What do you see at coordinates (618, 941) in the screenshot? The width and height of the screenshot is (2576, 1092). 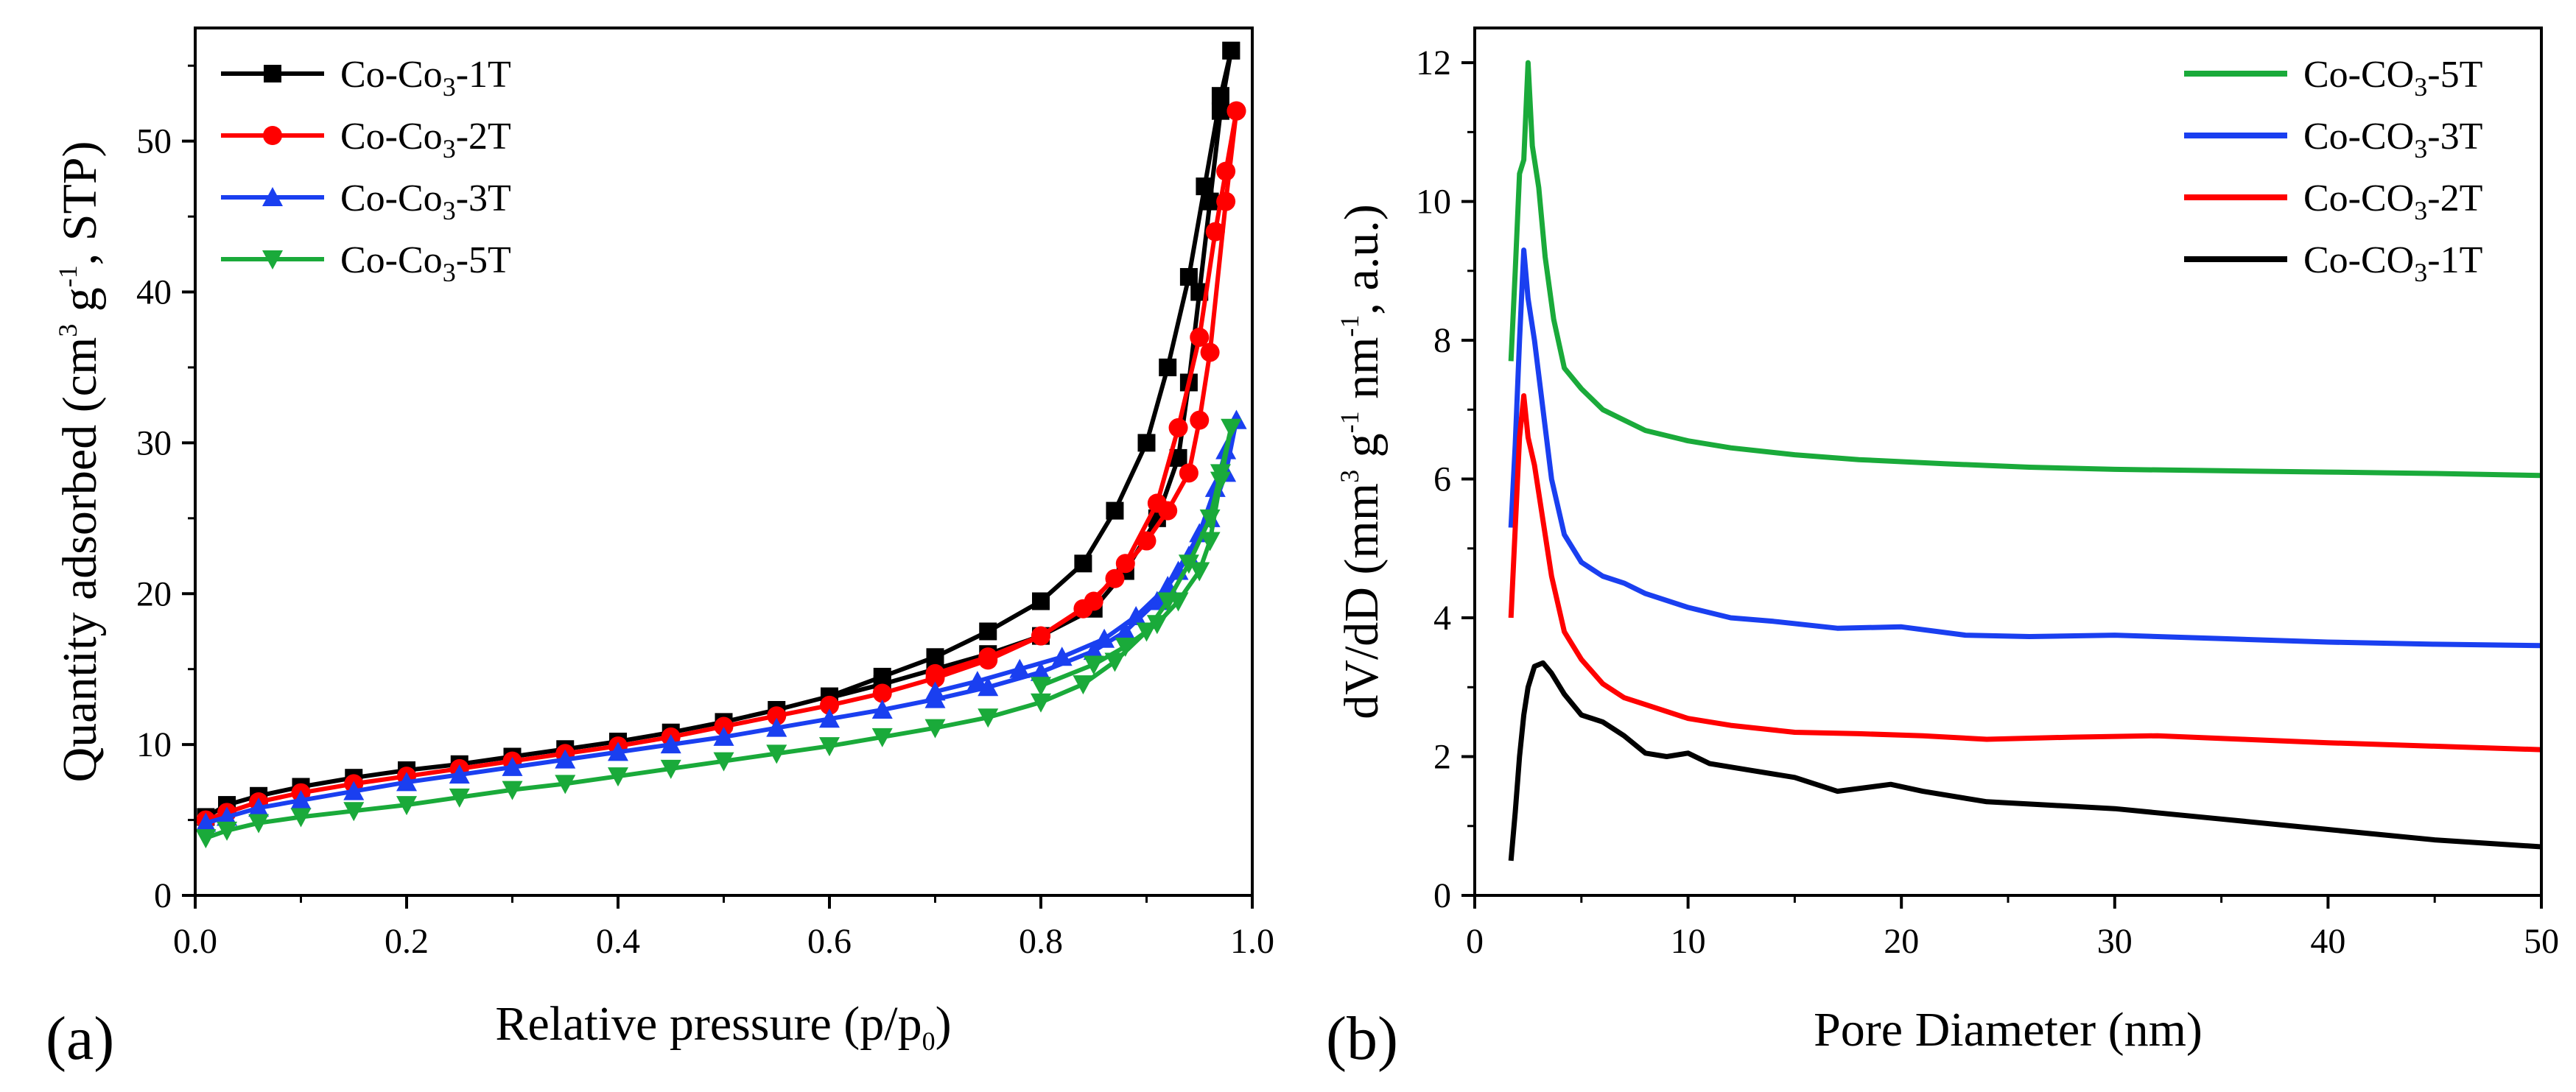 I see `x-tick-label-a: 0.4` at bounding box center [618, 941].